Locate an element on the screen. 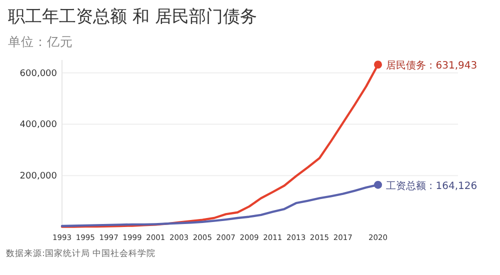 Image resolution: width=500 pixels, height=275 pixels. text: 工资总额 : 164,126 is located at coordinates (432, 186).